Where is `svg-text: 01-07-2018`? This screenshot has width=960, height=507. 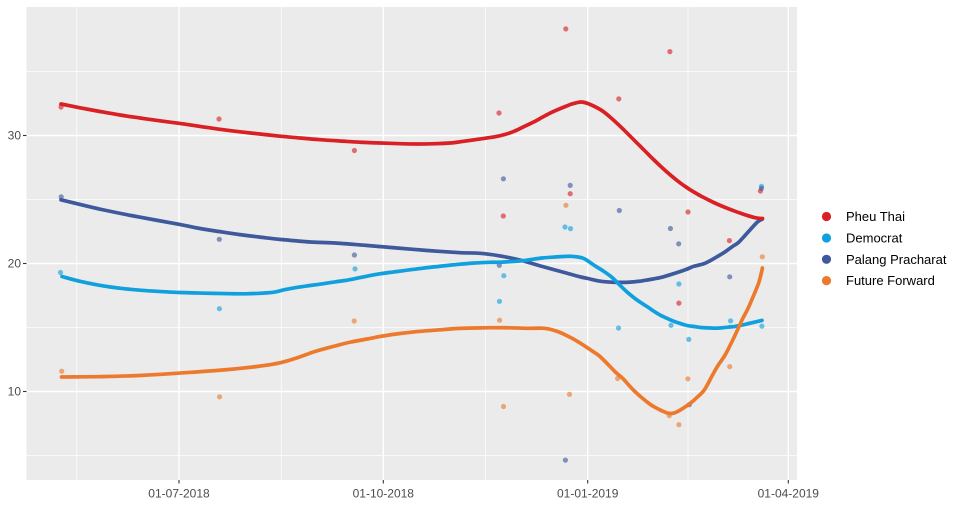 svg-text: 01-07-2018 is located at coordinates (179, 494).